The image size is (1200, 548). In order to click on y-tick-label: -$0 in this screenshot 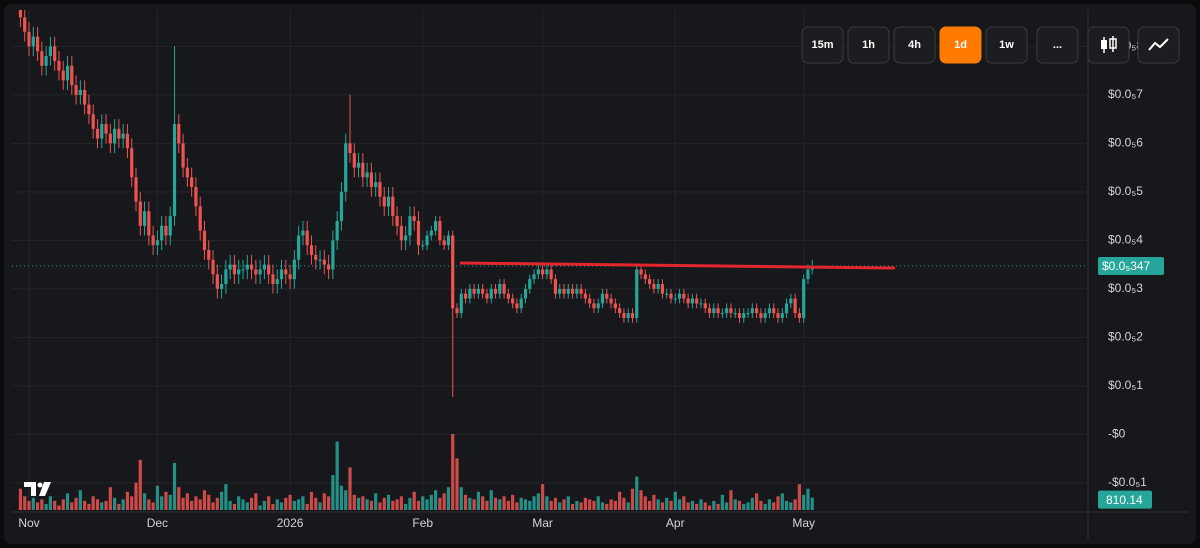, I will do `click(1117, 434)`.